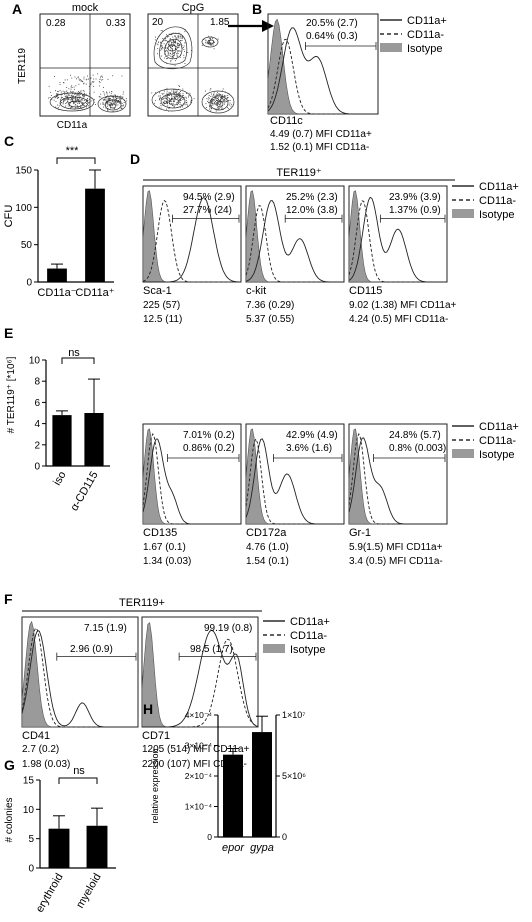  I want to click on mock-dotplot-frame, so click(85, 65).